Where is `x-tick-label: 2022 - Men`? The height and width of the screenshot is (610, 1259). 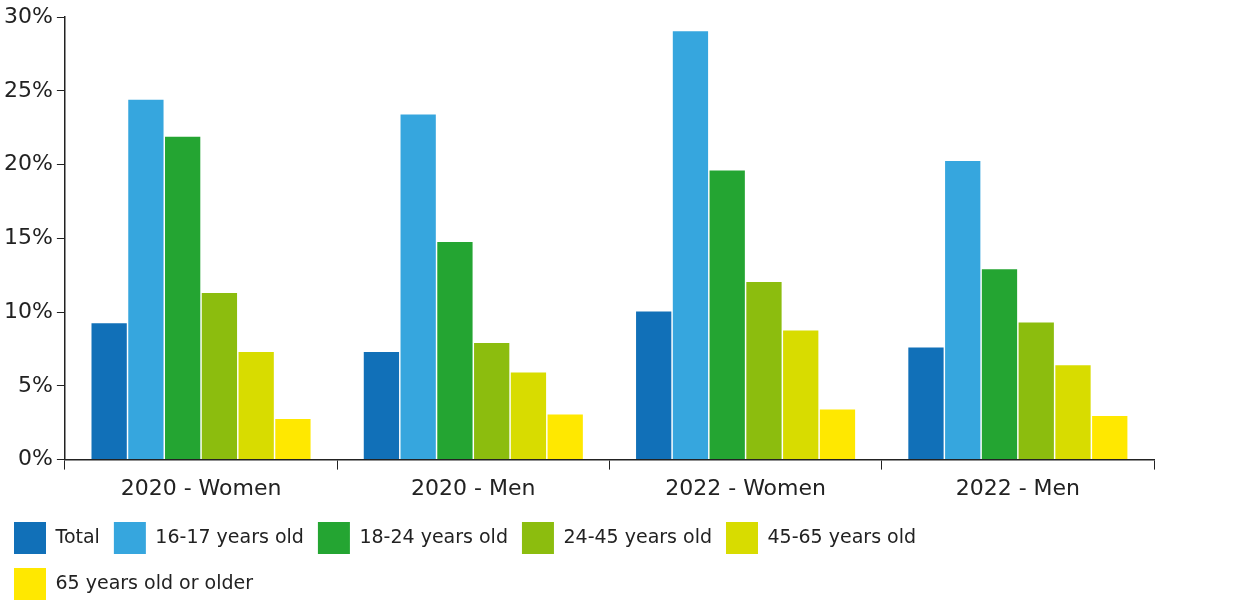
x-tick-label: 2022 - Men is located at coordinates (1018, 487).